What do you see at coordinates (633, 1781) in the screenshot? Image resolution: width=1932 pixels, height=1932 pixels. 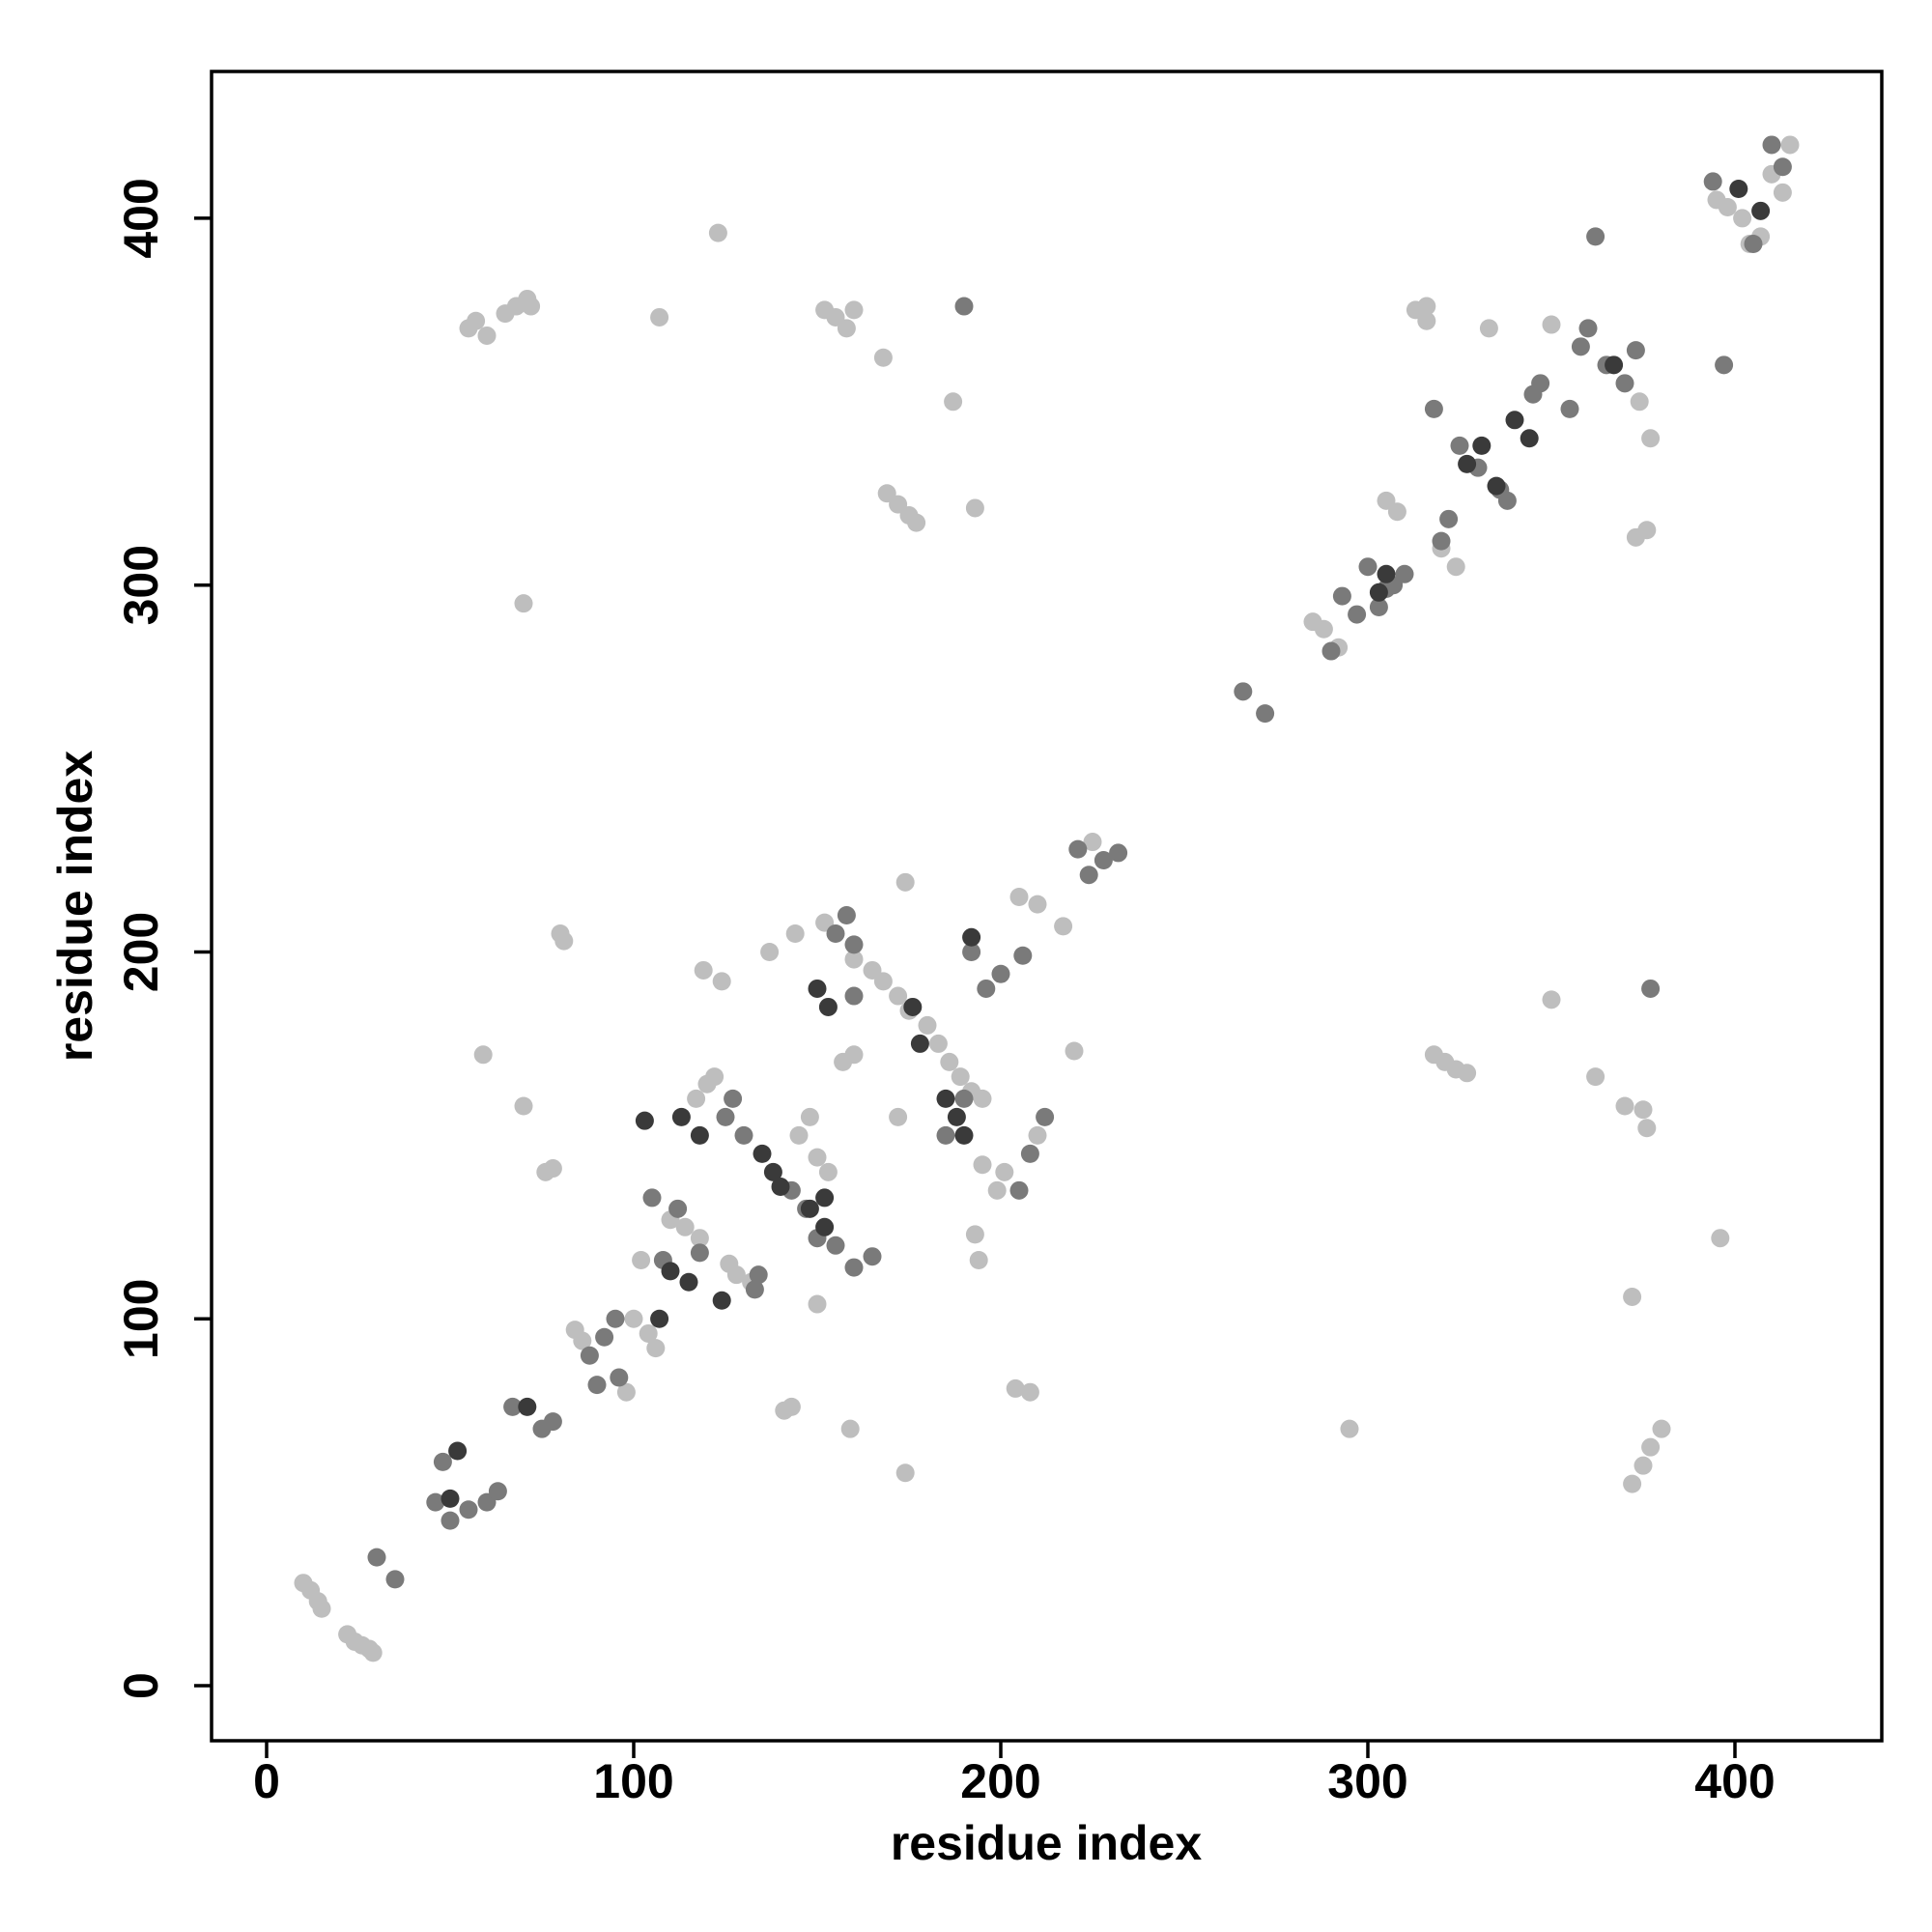 I see `x-tick-label: 100` at bounding box center [633, 1781].